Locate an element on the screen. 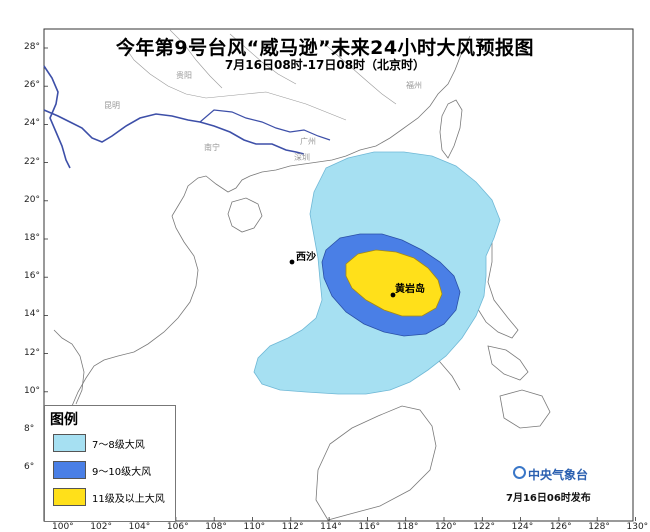 This screenshot has height=532, width=650. island-borneo is located at coordinates (376, 463).